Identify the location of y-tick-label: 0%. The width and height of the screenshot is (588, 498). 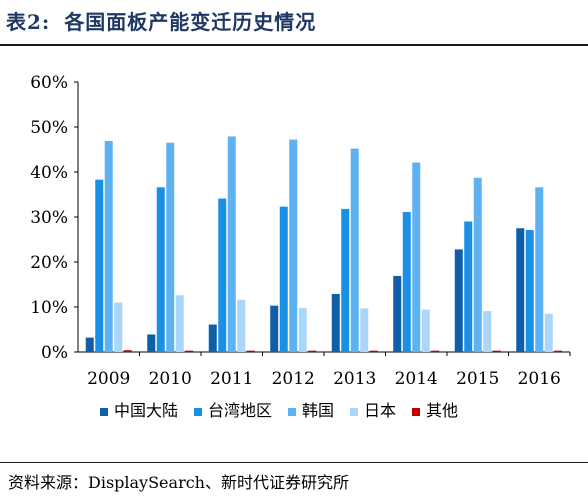
(54, 353).